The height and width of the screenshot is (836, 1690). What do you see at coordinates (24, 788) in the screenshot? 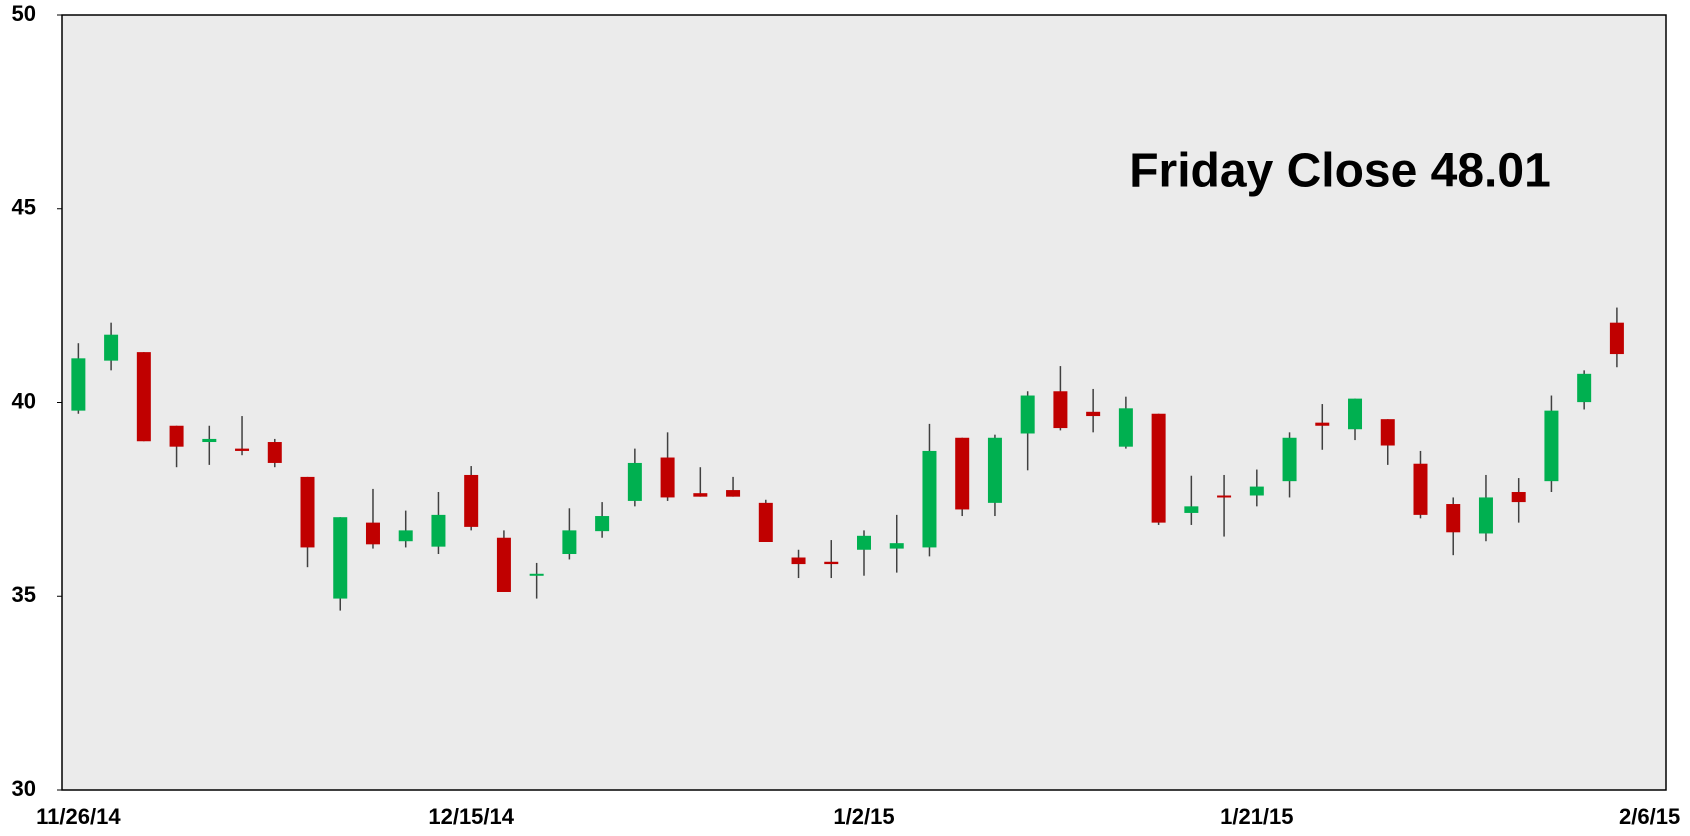
I see `y-tick-label: 30` at bounding box center [24, 788].